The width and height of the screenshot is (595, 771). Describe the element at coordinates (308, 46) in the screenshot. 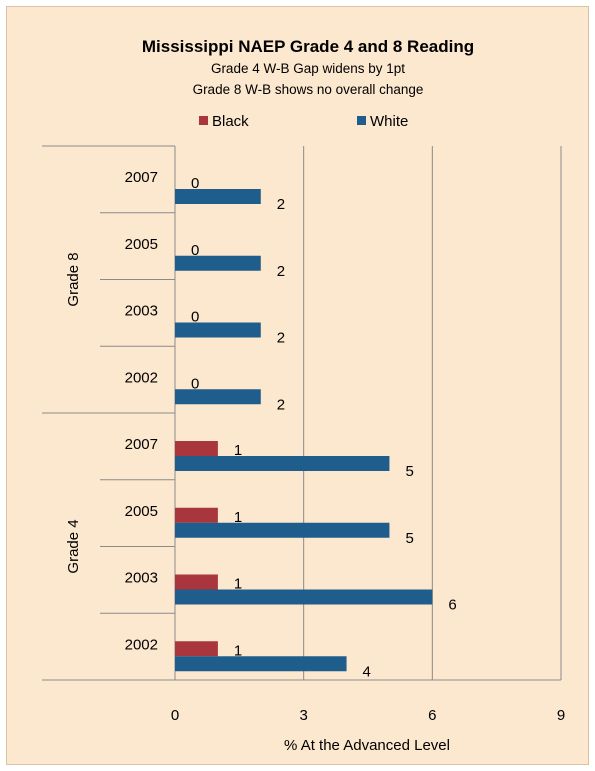

I see `chart-title: Mississippi NAEP Grade 4 and 8 Reading` at that location.